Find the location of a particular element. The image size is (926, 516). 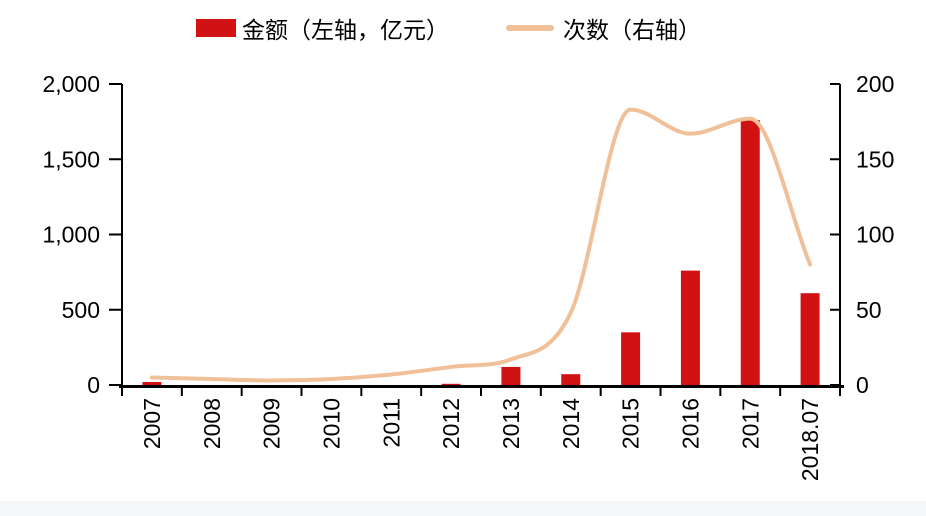

x-axis-label-2008: 2008 is located at coordinates (212, 423).